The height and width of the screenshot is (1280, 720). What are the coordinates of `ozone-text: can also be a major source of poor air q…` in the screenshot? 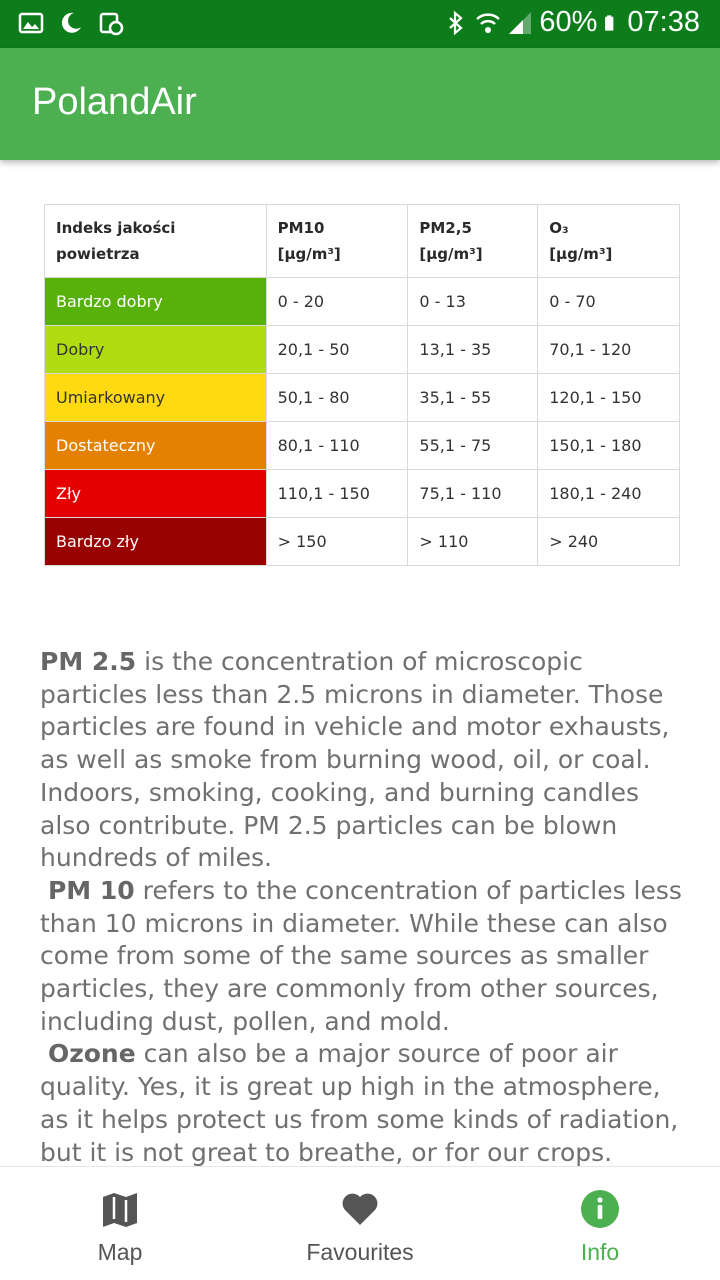 It's located at (359, 1102).